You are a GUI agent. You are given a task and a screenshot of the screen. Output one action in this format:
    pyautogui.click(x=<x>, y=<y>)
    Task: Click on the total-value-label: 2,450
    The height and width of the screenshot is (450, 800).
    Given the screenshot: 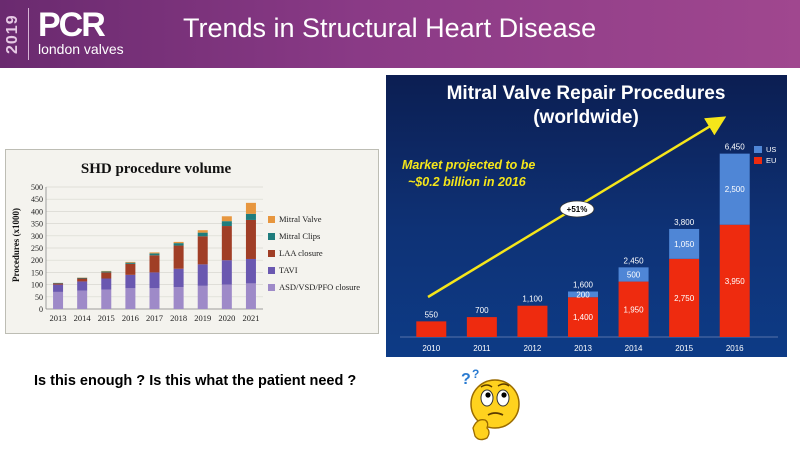 What is the action you would take?
    pyautogui.click(x=634, y=260)
    